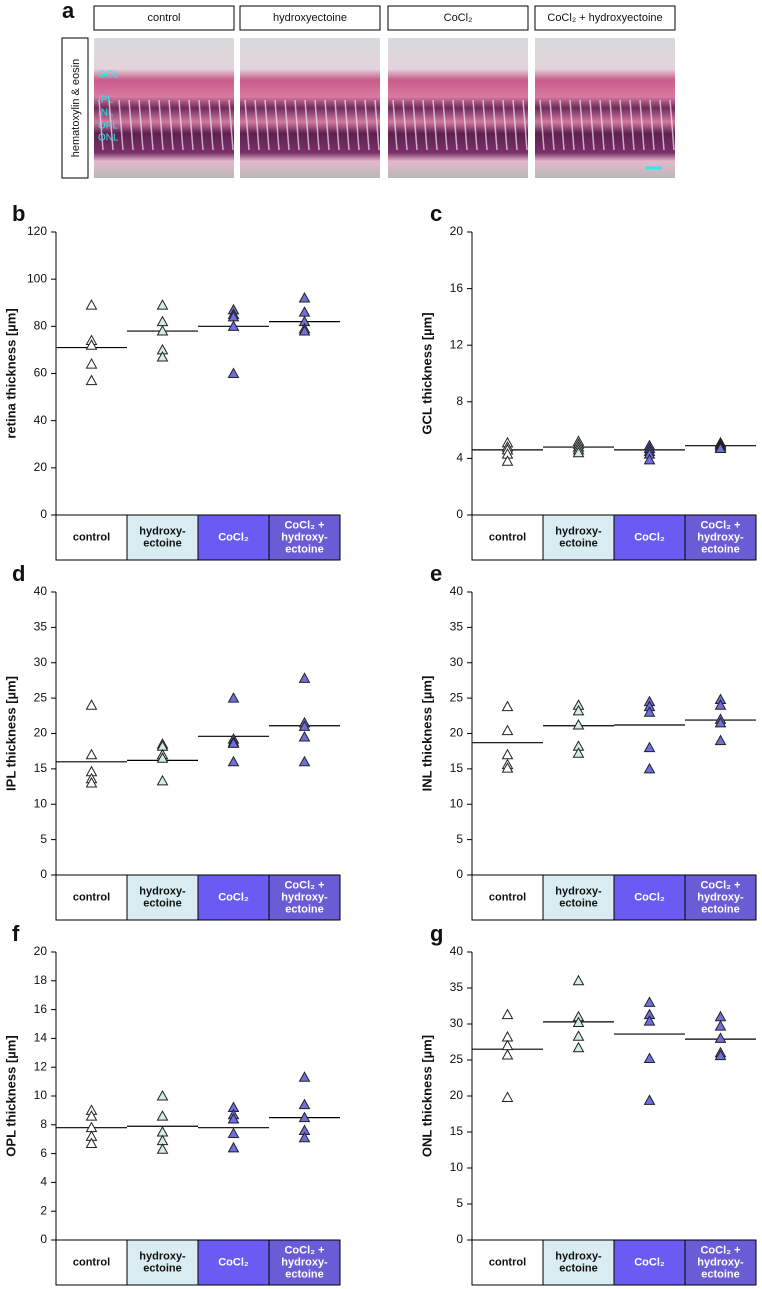 The image size is (762, 1289). I want to click on y-axis-label: INL thickness [µm], so click(426, 734).